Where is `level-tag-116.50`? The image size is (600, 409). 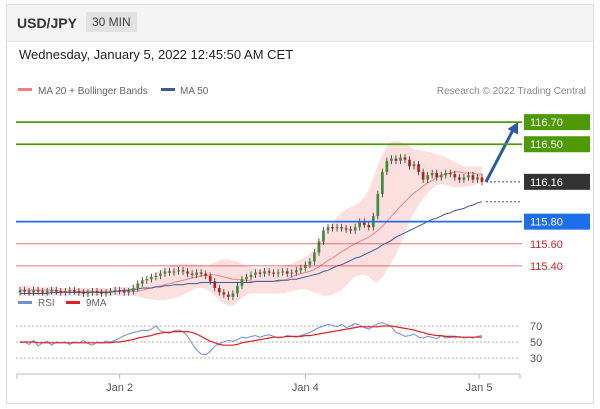
level-tag-116.50 is located at coordinates (557, 144).